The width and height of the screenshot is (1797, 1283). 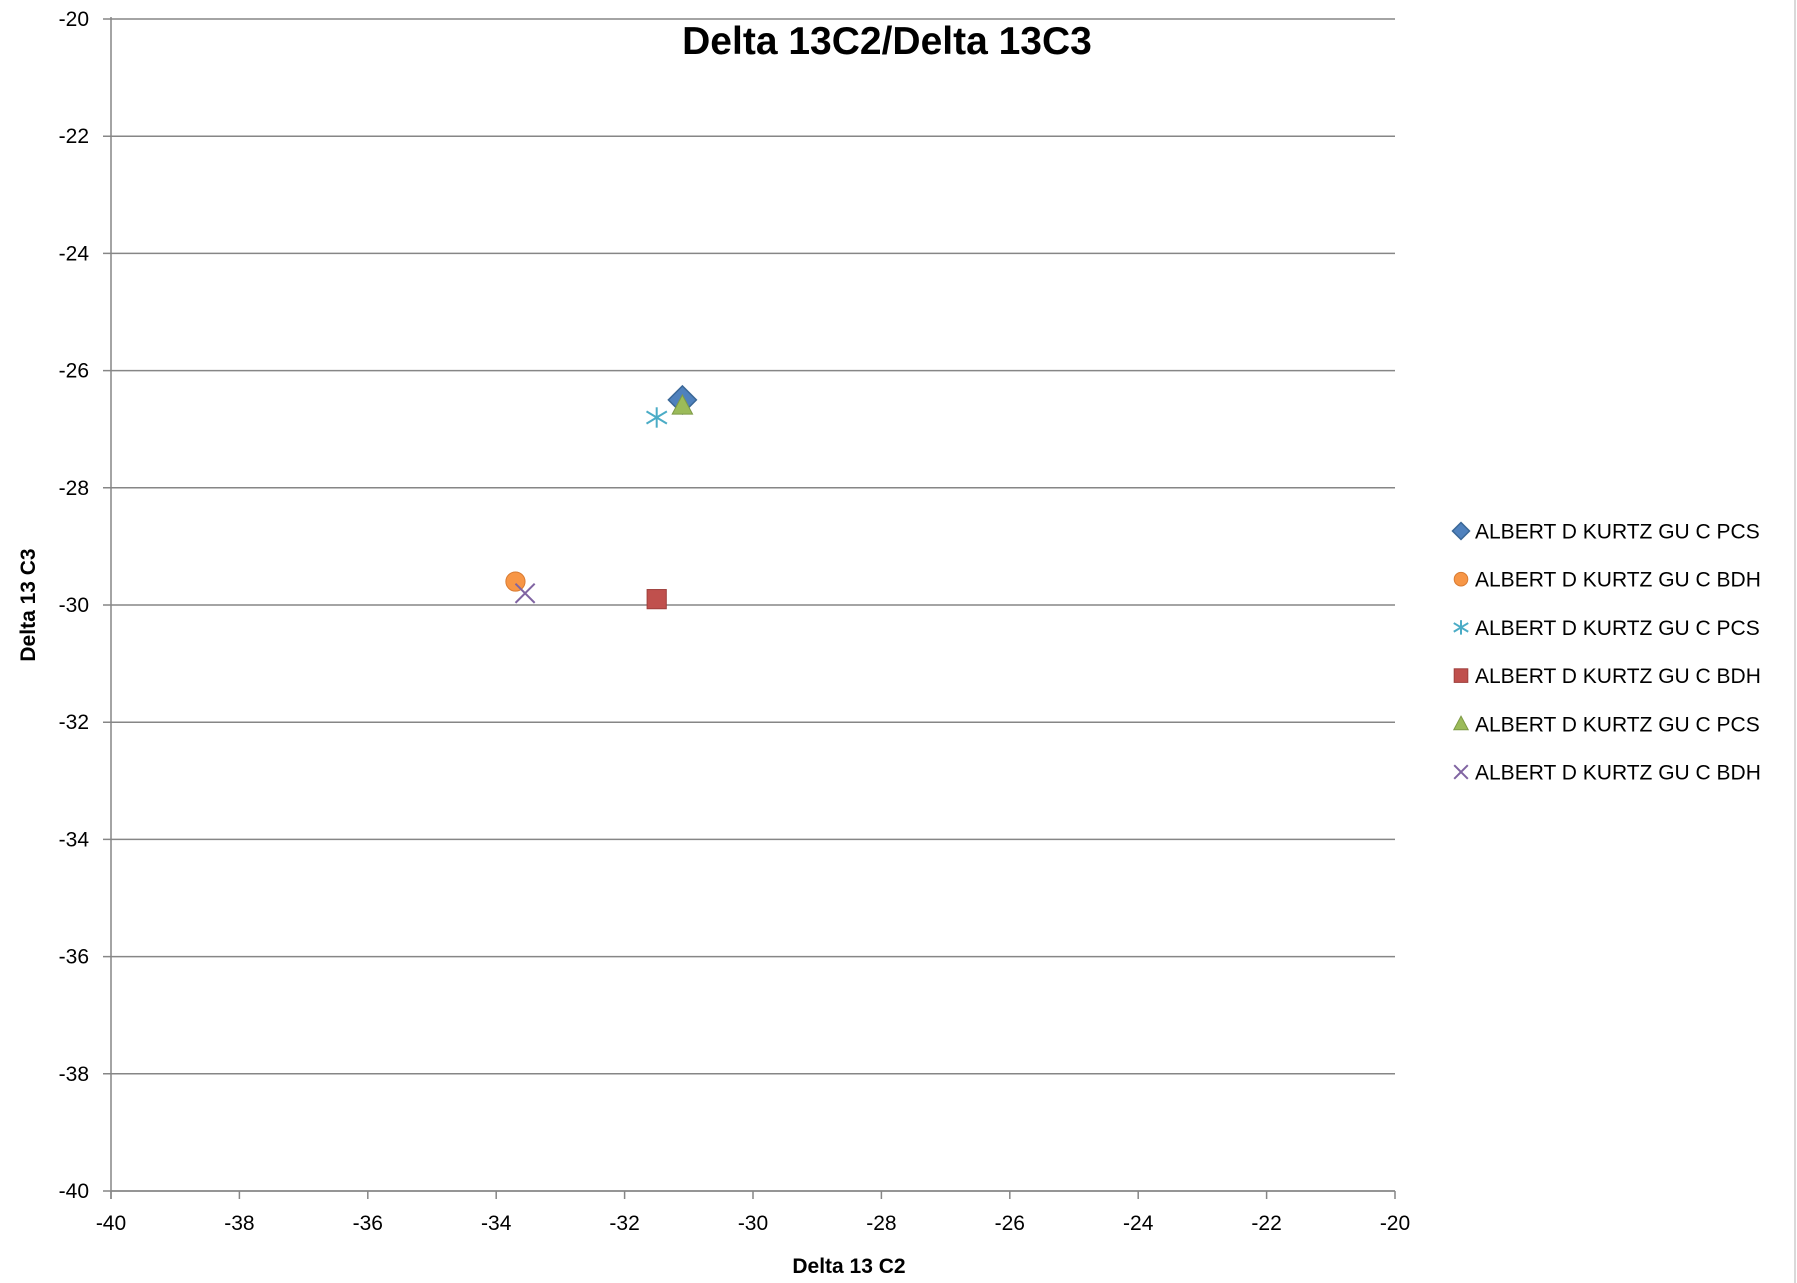 I want to click on x-tick-label: -26, so click(x=1010, y=1223).